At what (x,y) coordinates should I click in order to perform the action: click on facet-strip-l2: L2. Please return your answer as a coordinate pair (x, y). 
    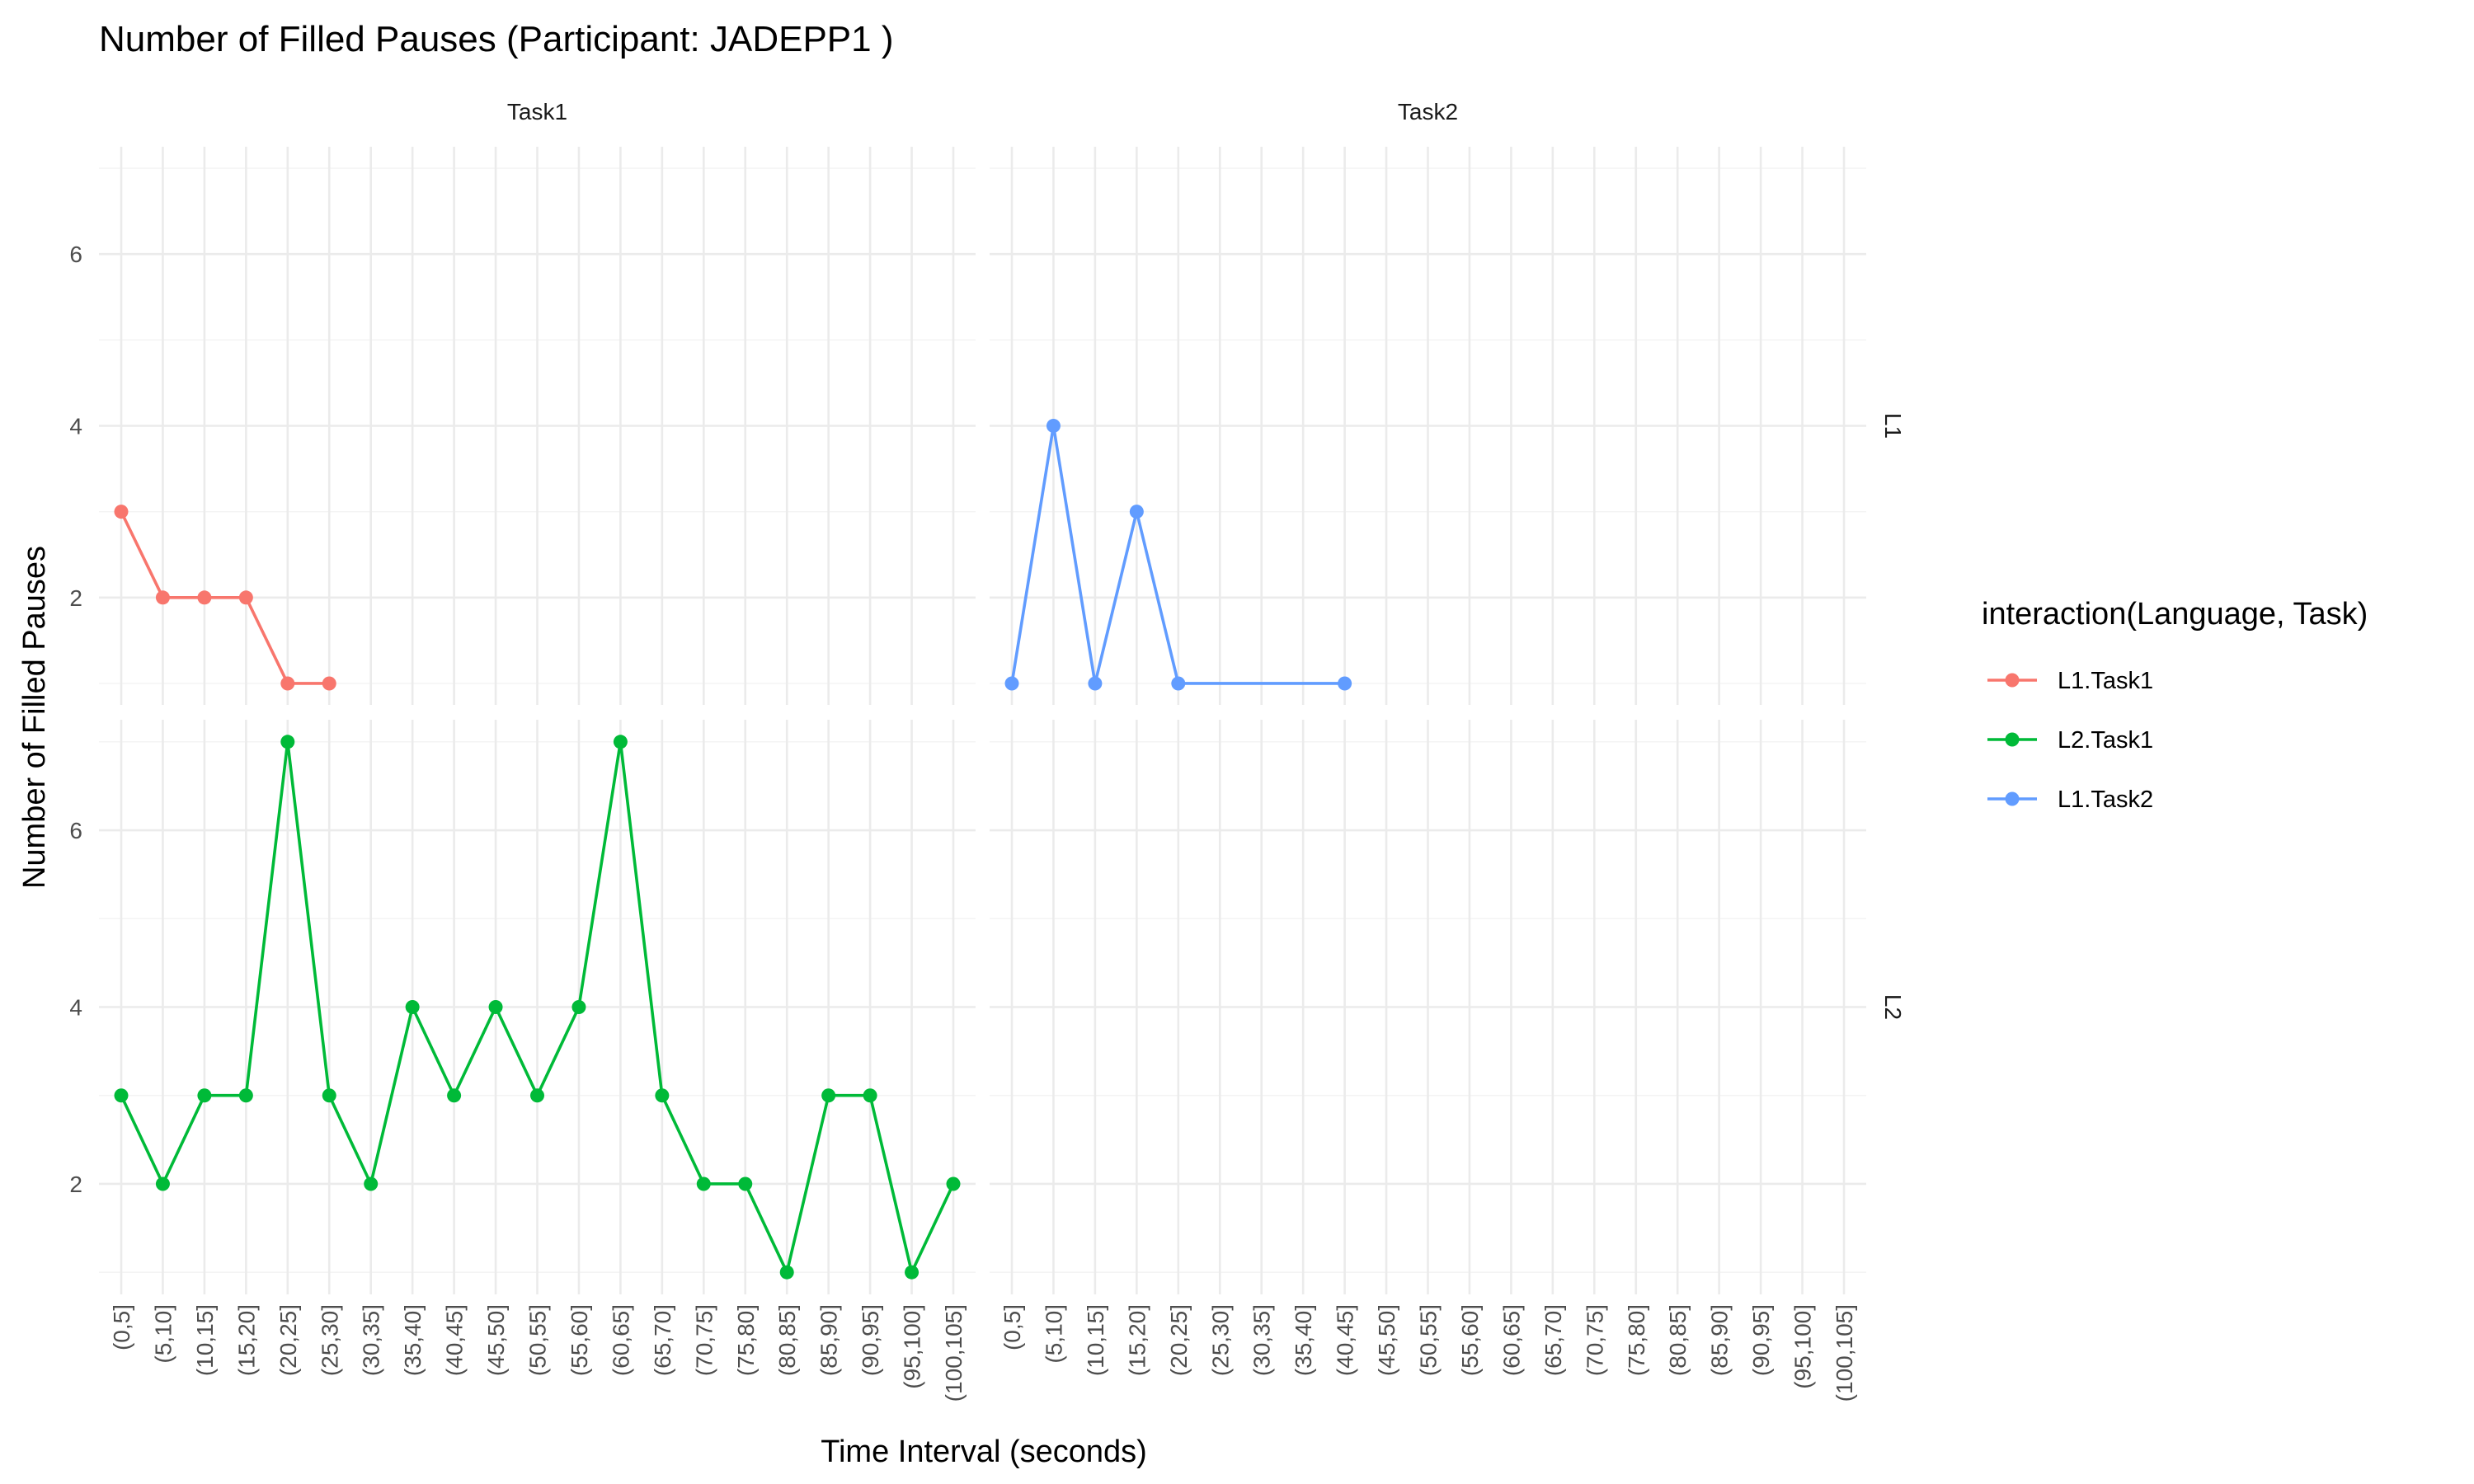
    Looking at the image, I should click on (1893, 1007).